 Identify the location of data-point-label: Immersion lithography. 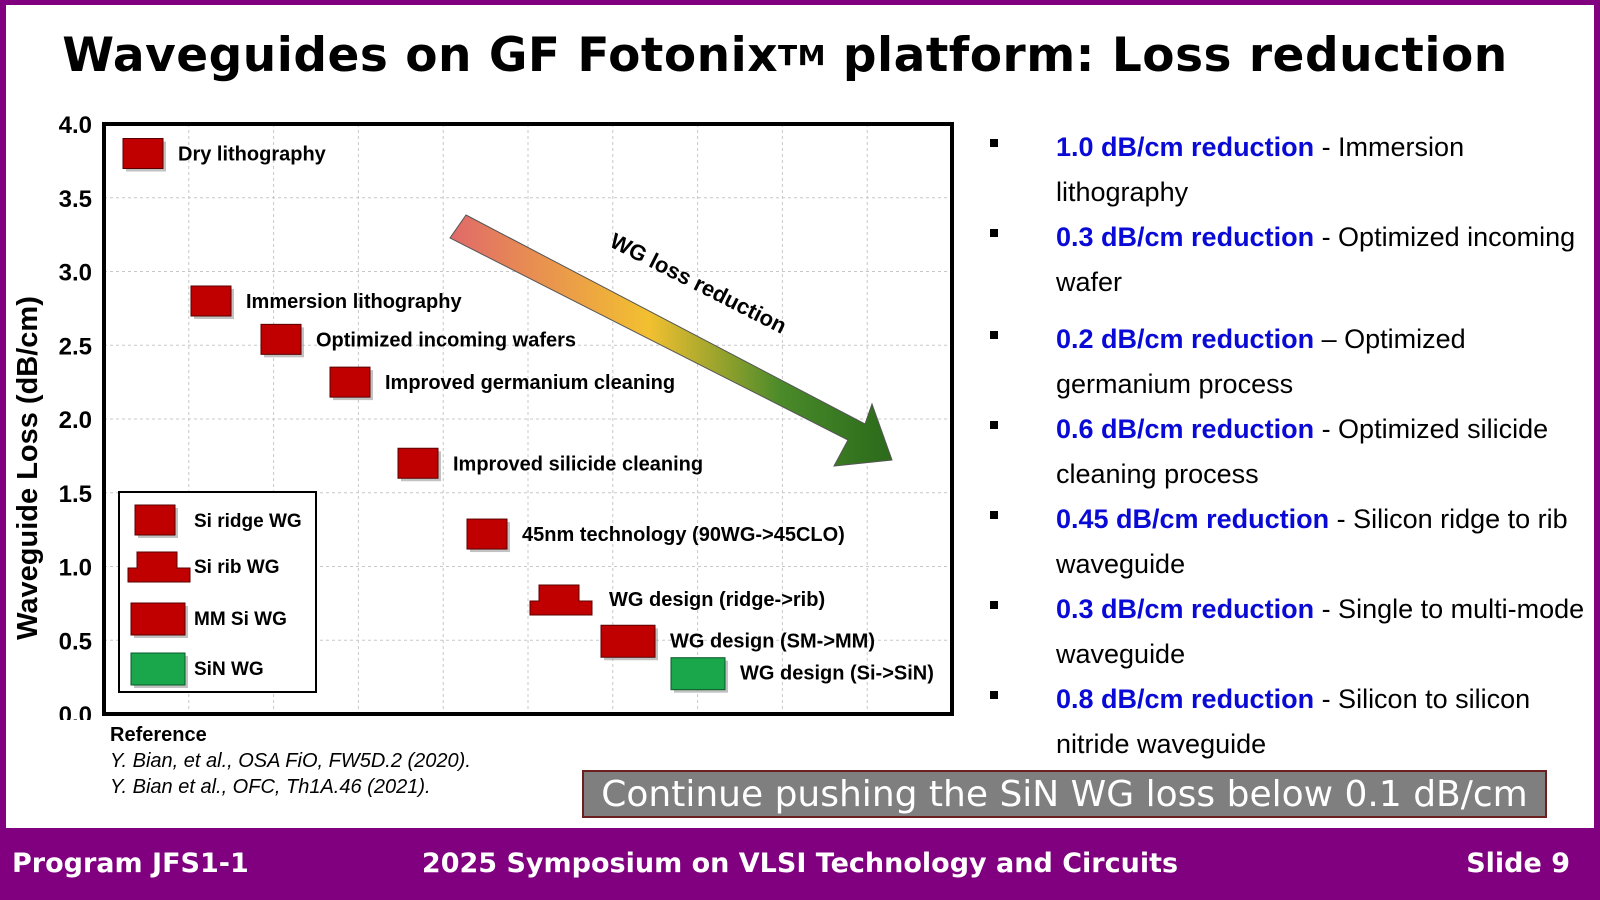
(354, 302).